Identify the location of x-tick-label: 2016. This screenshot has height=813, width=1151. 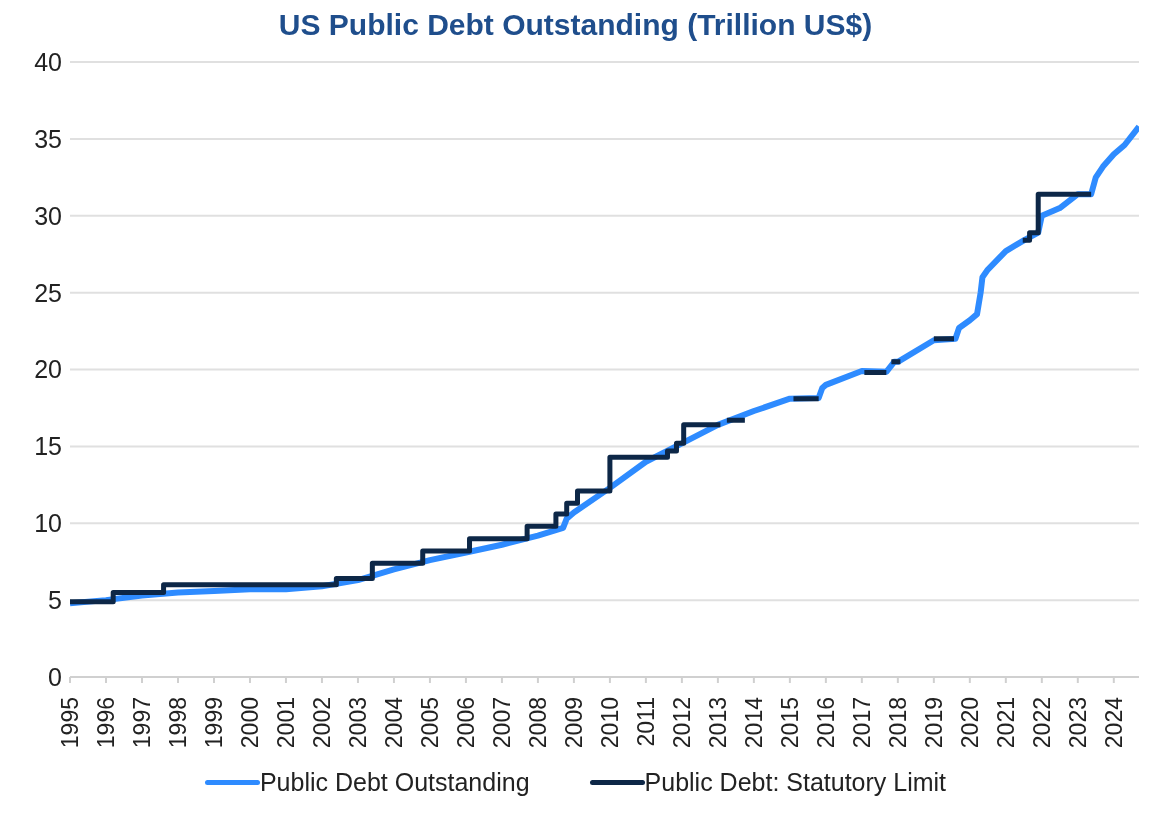
(825, 723).